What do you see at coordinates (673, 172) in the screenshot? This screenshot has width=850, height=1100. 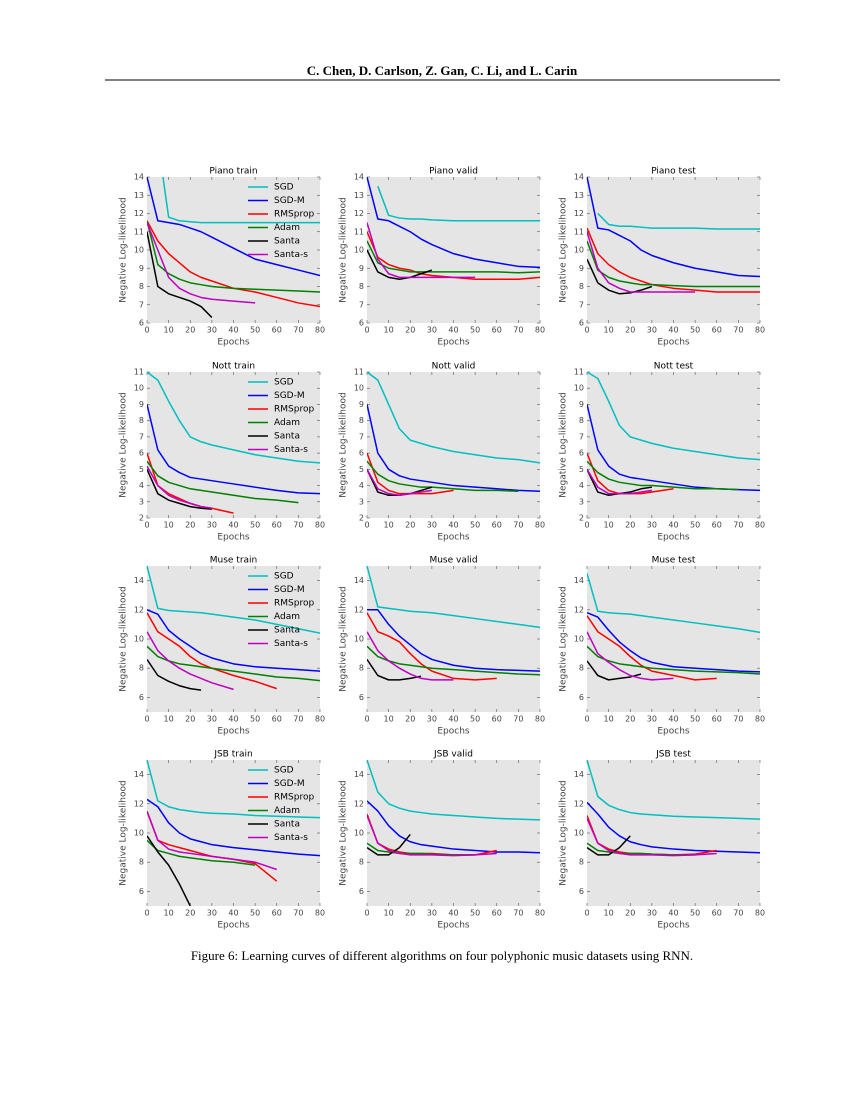 I see `chart-title: Piano test` at bounding box center [673, 172].